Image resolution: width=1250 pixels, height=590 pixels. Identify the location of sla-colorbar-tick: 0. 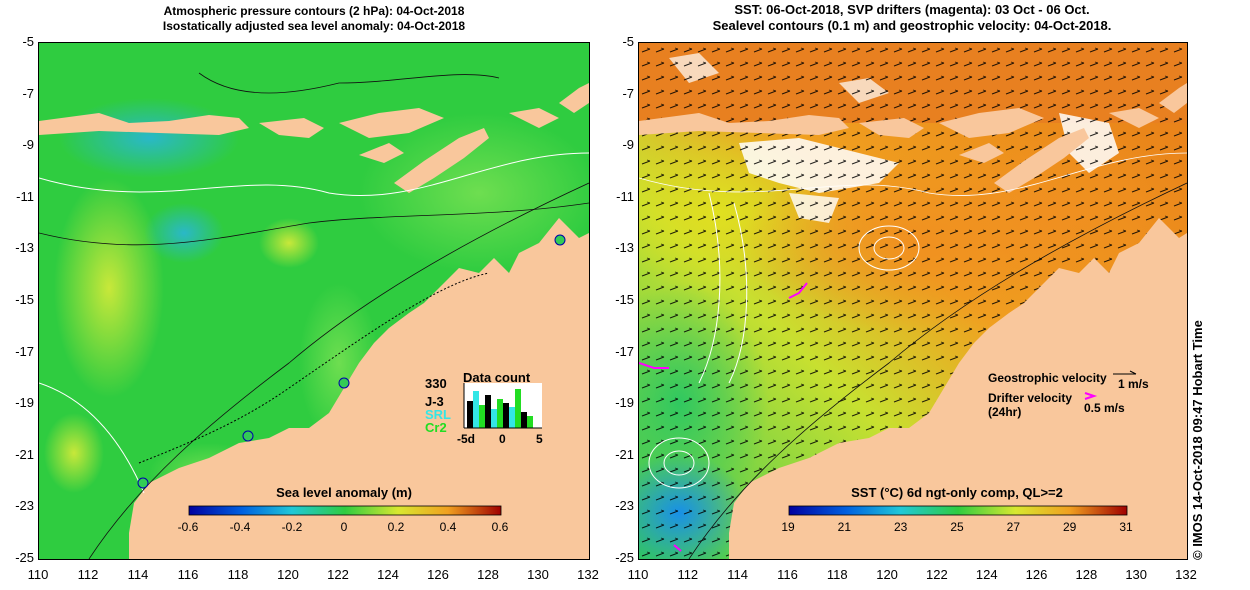
(344, 527).